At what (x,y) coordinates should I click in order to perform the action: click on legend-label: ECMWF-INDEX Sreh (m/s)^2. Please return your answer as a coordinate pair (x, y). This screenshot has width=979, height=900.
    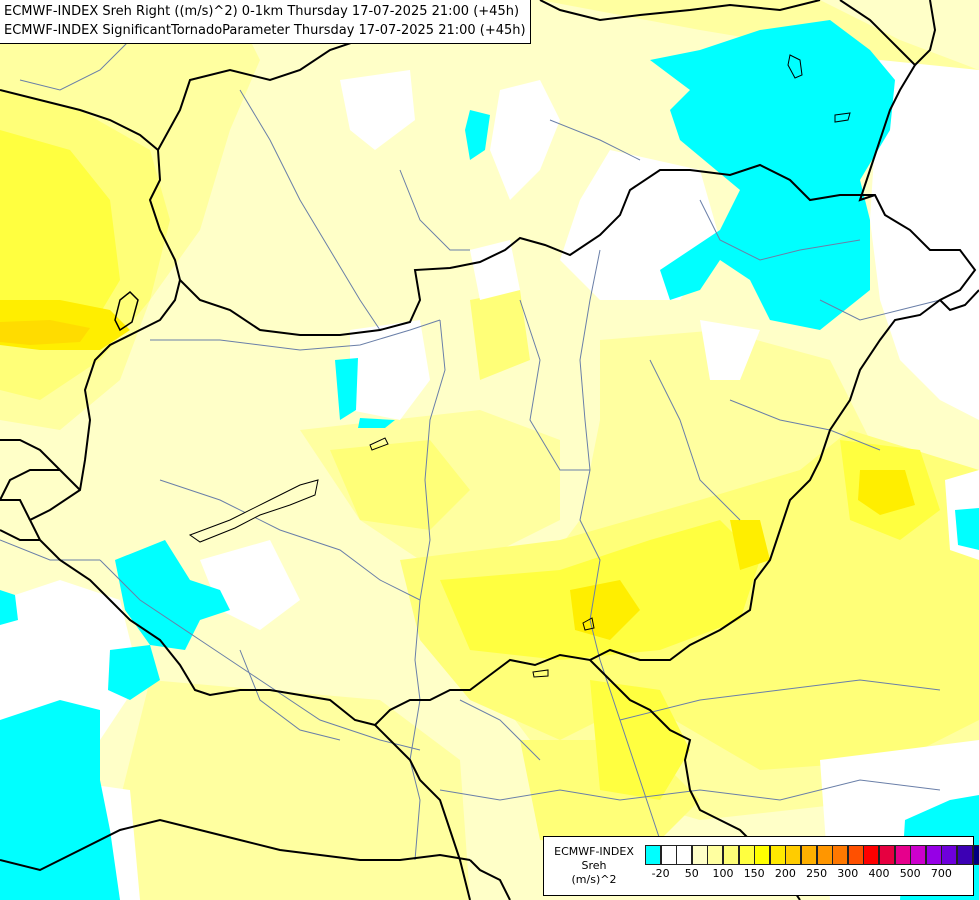
    Looking at the image, I should click on (594, 866).